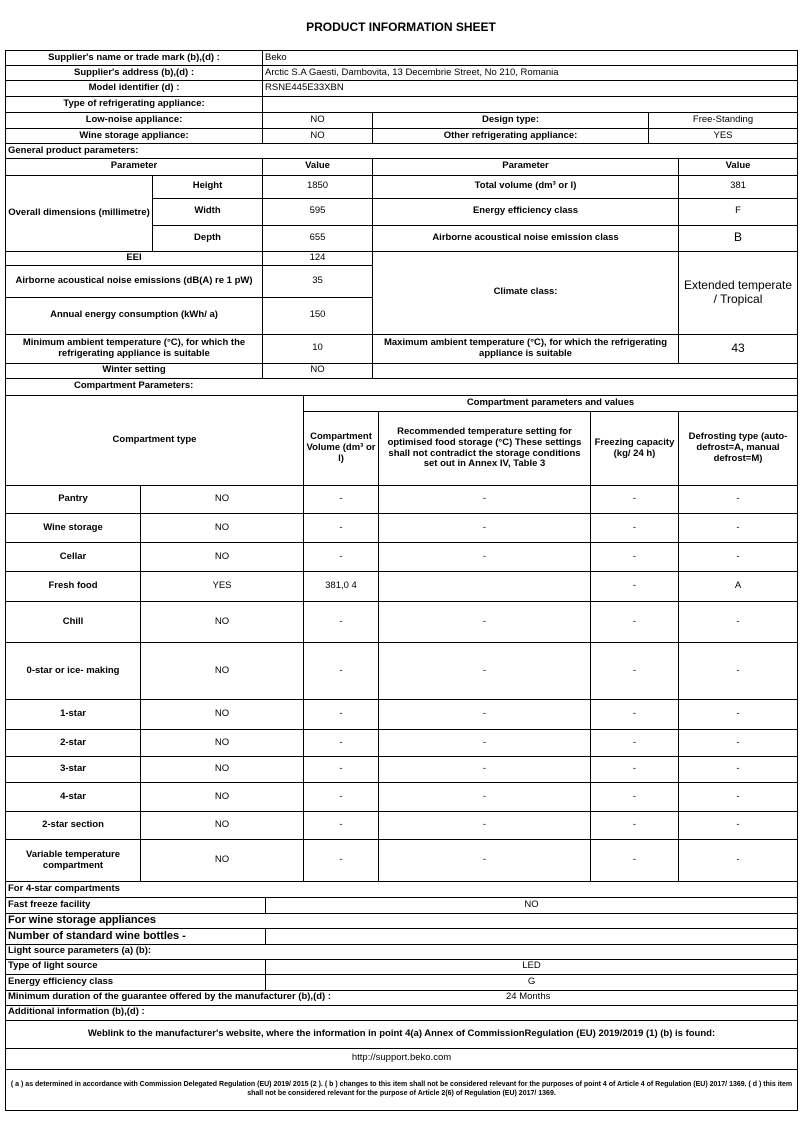  I want to click on light-type-value: LED, so click(531, 967).